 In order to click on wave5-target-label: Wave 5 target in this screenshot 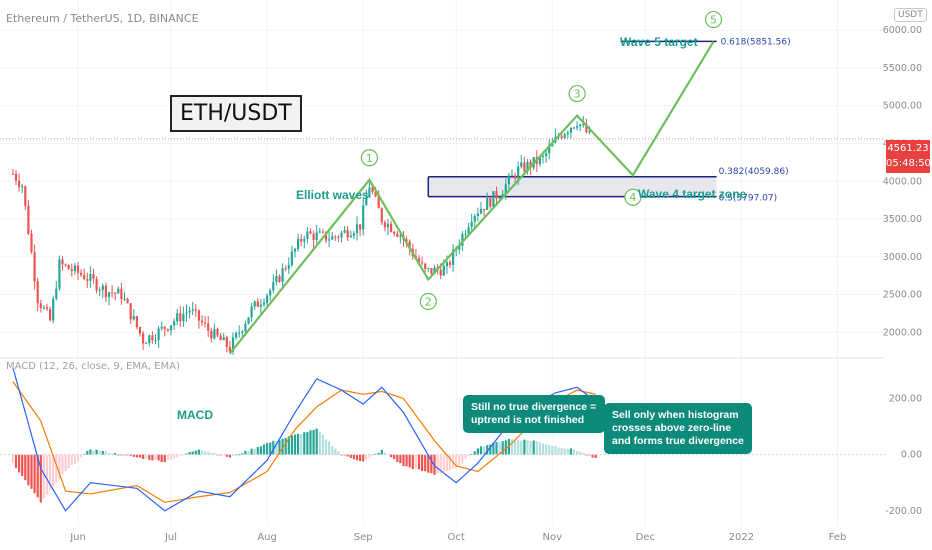, I will do `click(659, 42)`.